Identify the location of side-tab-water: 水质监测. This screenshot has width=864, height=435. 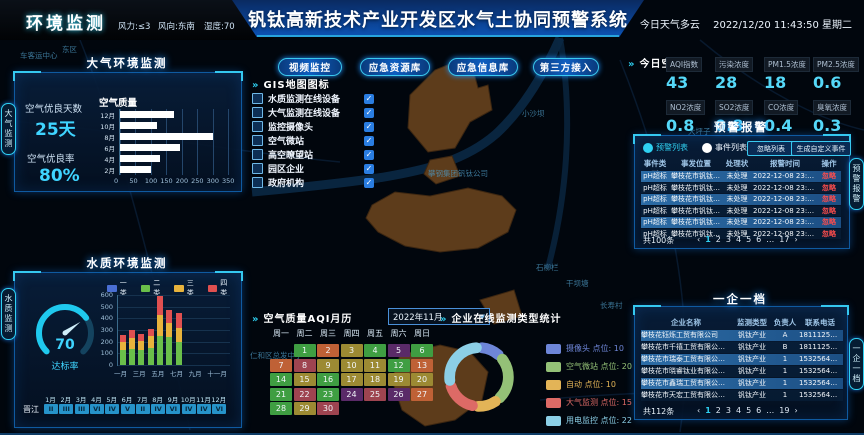
(8, 314).